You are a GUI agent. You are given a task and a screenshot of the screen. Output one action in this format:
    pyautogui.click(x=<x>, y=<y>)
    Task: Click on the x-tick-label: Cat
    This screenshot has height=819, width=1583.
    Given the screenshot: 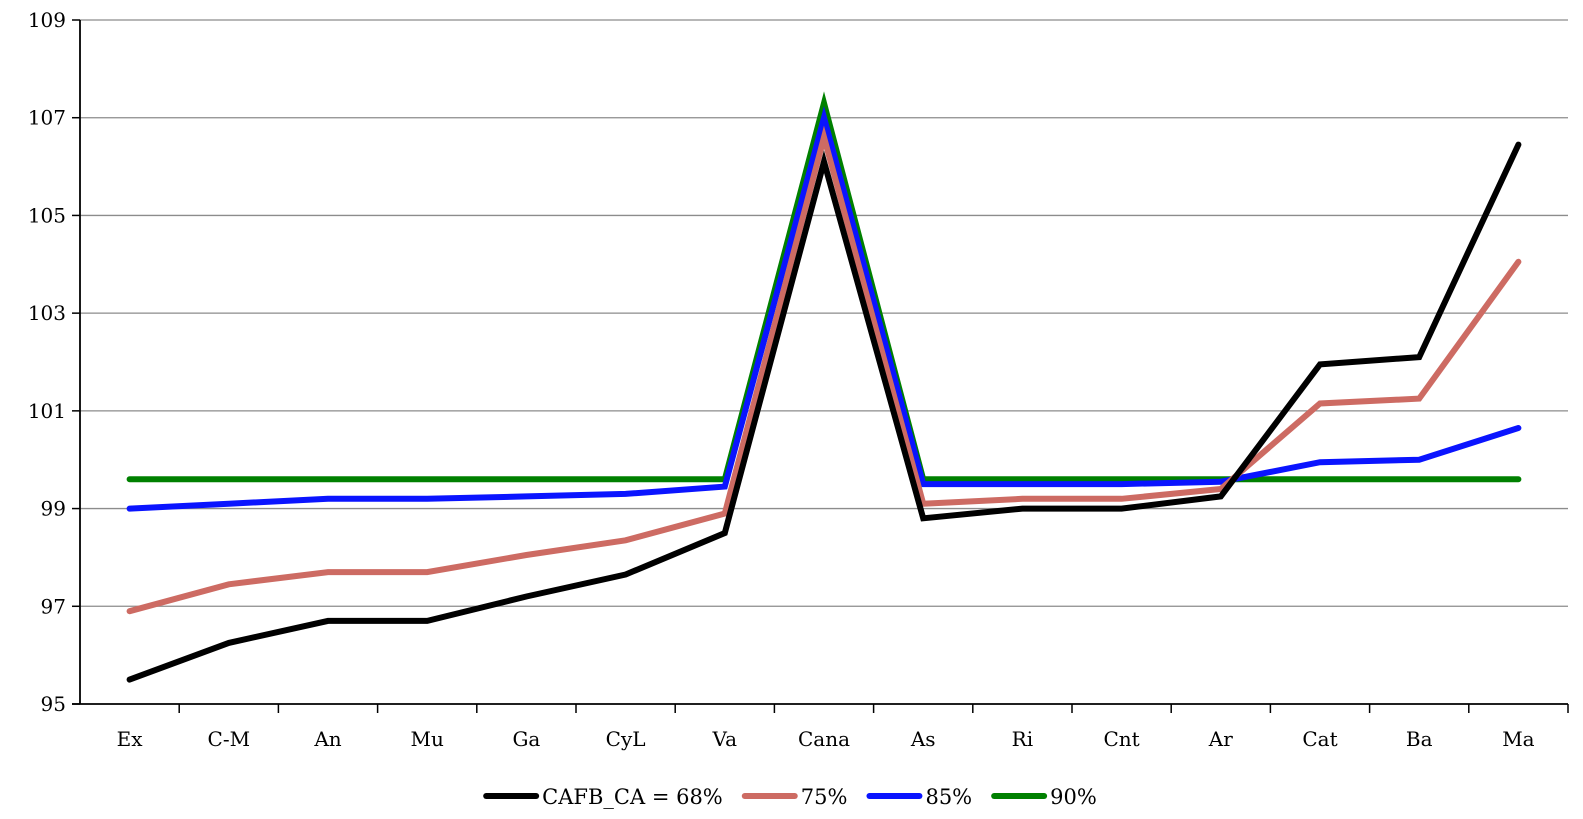 What is the action you would take?
    pyautogui.click(x=1319, y=739)
    